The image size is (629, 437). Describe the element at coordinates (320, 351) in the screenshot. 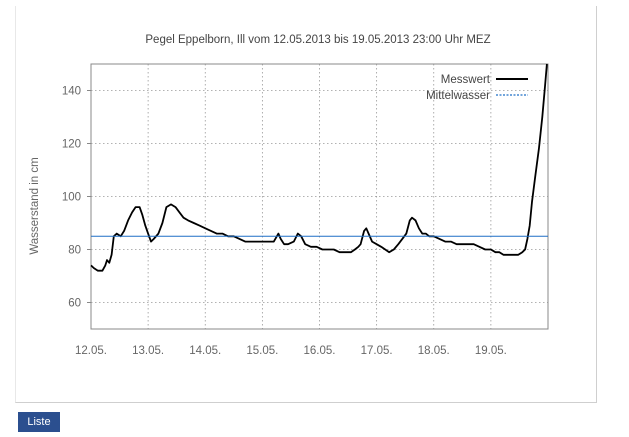

I see `x-tick-label: 16.05.` at that location.